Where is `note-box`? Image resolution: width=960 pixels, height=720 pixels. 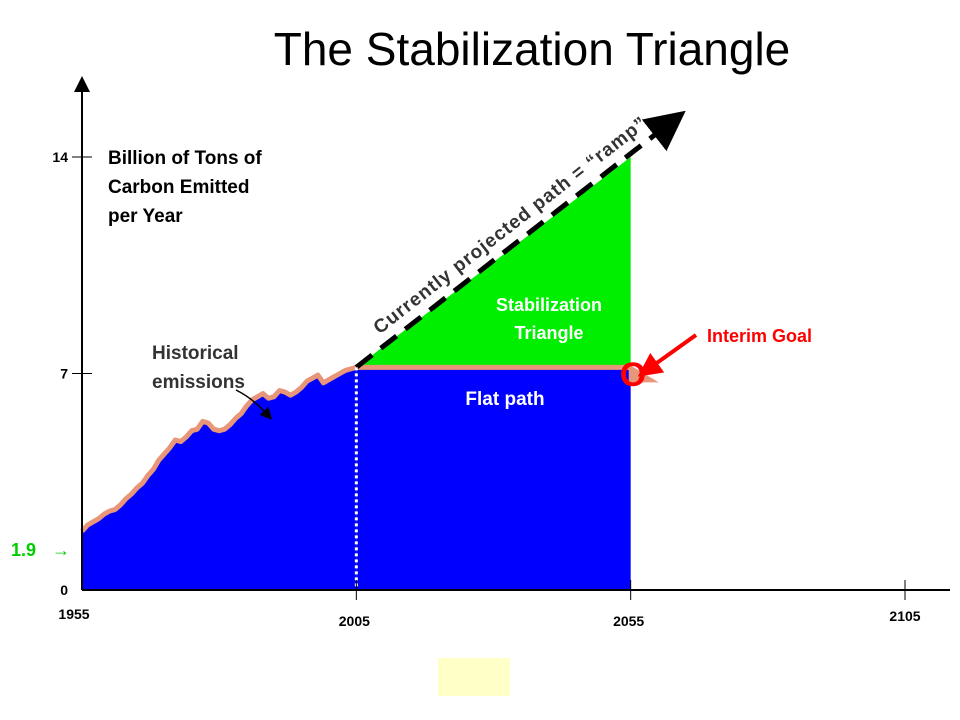
note-box is located at coordinates (474, 677).